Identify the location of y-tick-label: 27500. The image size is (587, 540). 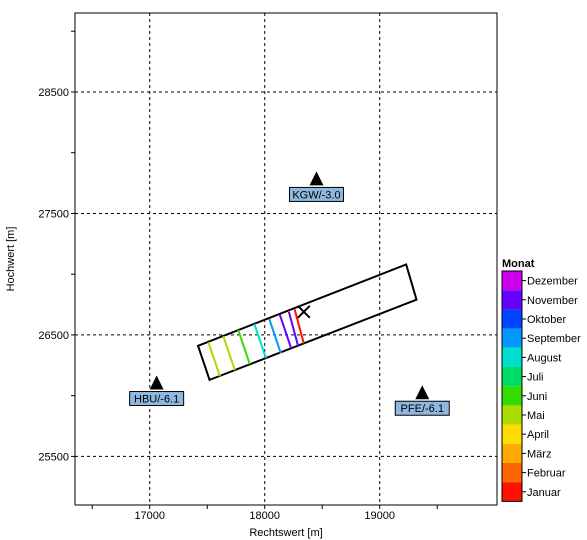
(53, 214).